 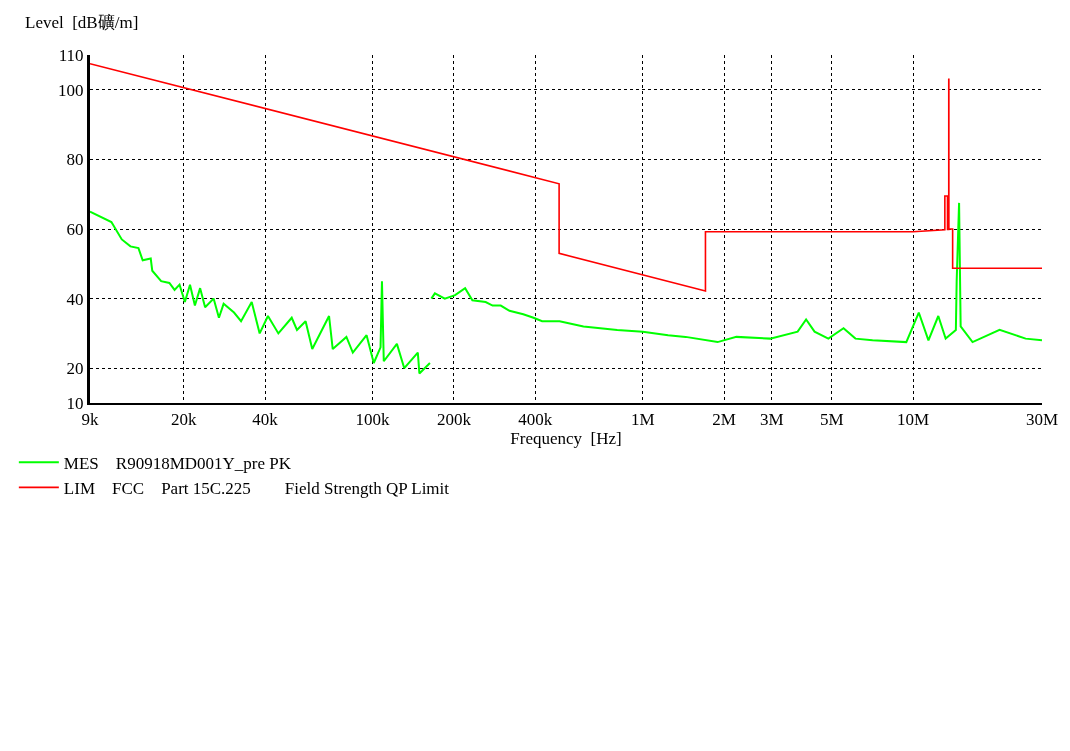 What do you see at coordinates (75, 160) in the screenshot?
I see `y-tick-label: 80` at bounding box center [75, 160].